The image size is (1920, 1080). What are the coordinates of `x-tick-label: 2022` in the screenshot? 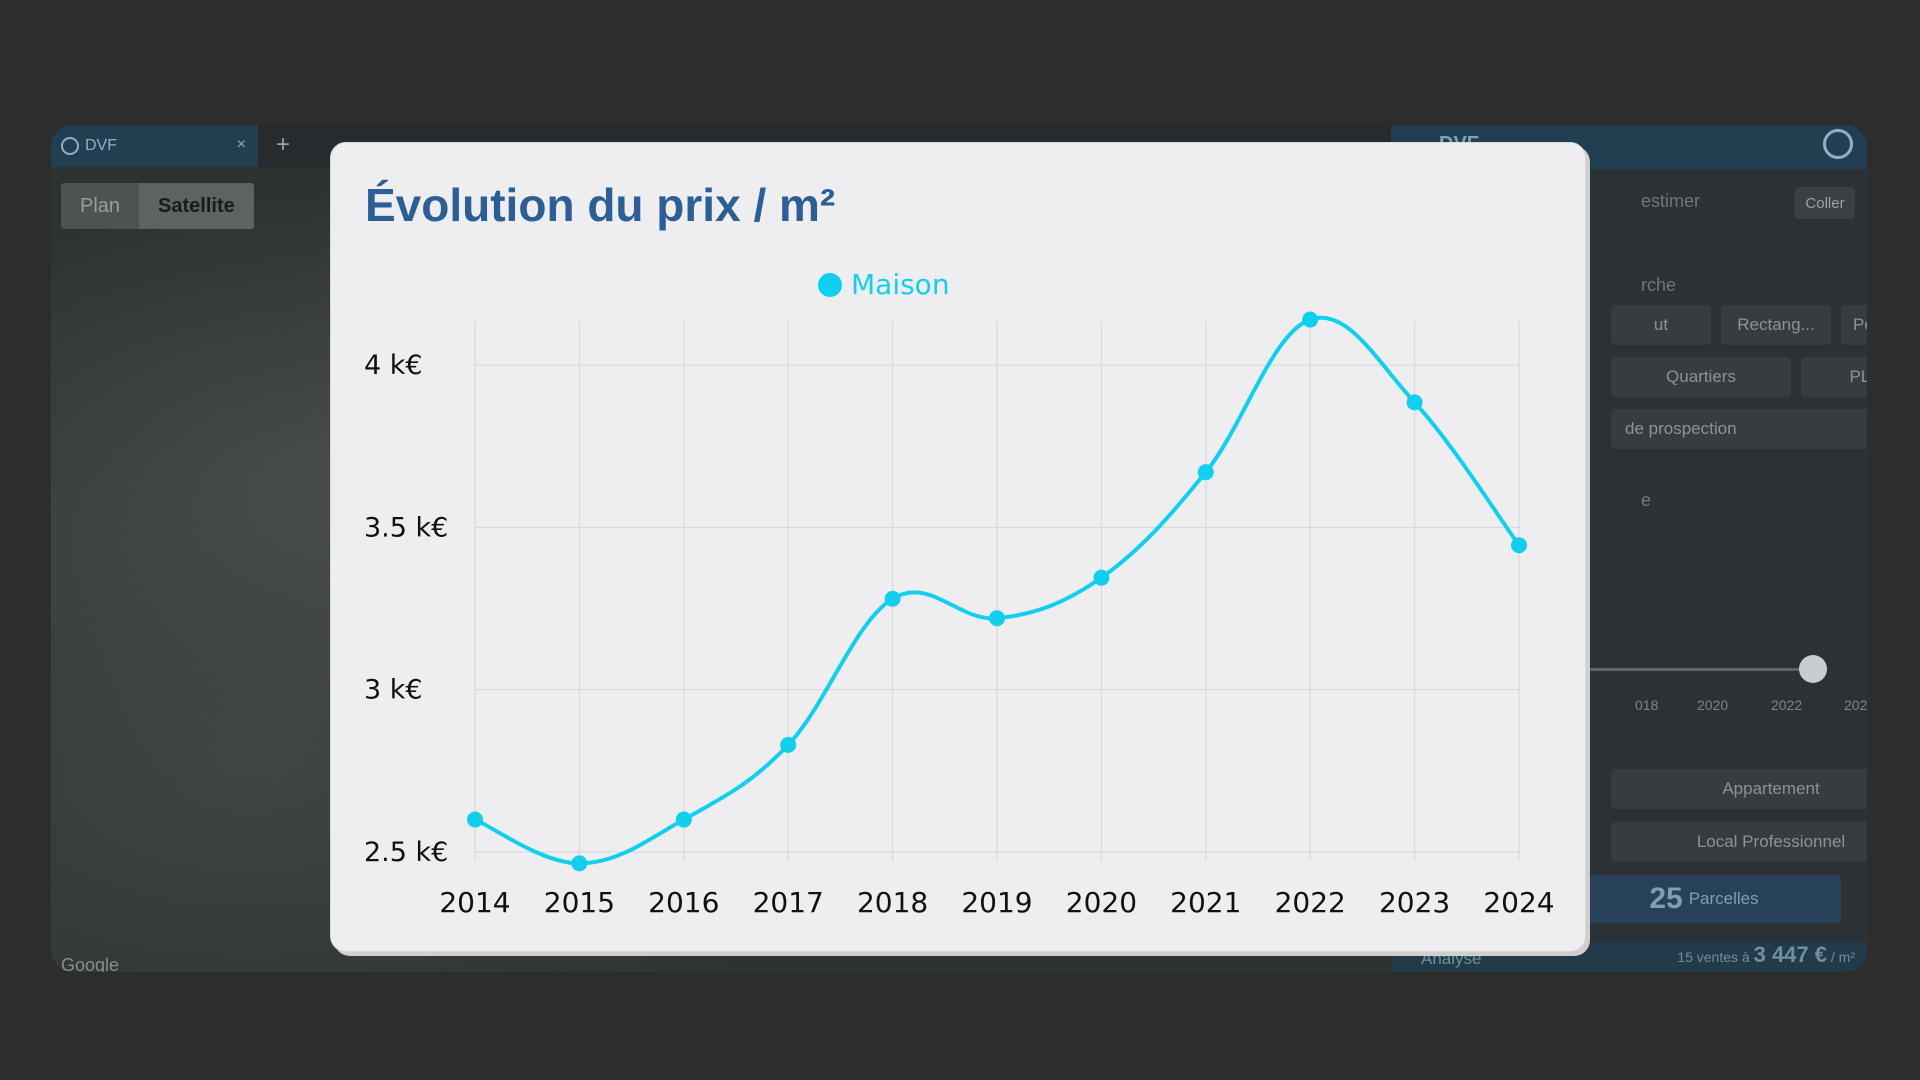 It's located at (1310, 902).